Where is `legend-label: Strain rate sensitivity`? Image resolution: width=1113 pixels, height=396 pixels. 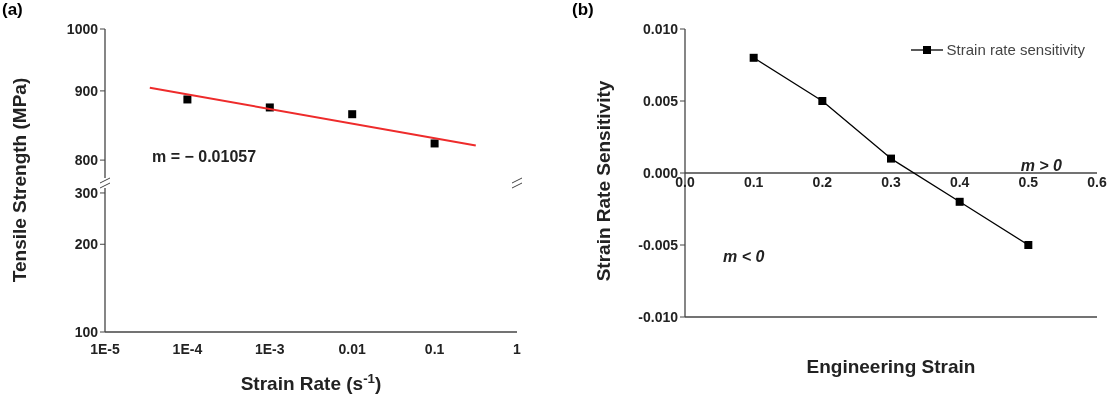
legend-label: Strain rate sensitivity is located at coordinates (1015, 49).